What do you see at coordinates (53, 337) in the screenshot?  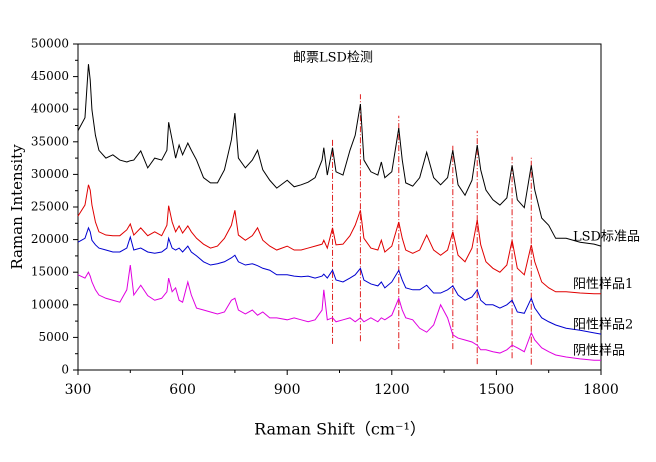 I see `y-tick-label: 5000` at bounding box center [53, 337].